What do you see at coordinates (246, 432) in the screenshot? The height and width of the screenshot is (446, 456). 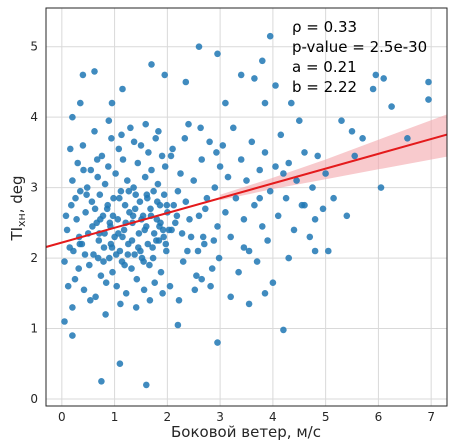 I see `x-axis-label: Боковой ветер, м/с` at bounding box center [246, 432].